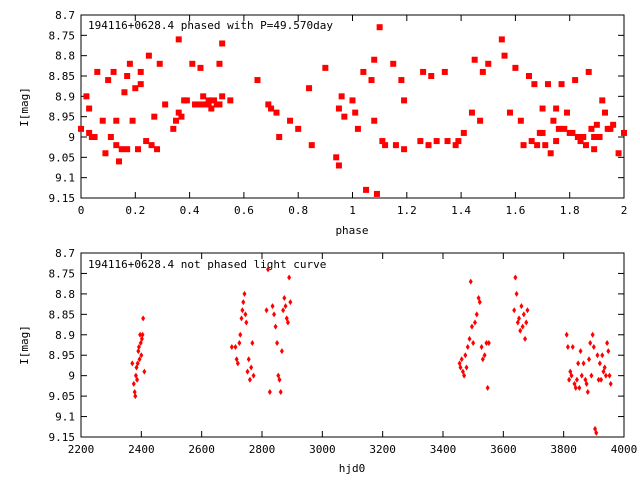  What do you see at coordinates (65, 96) in the screenshot?
I see `chart-top-ytick-label: 8.9` at bounding box center [65, 96].